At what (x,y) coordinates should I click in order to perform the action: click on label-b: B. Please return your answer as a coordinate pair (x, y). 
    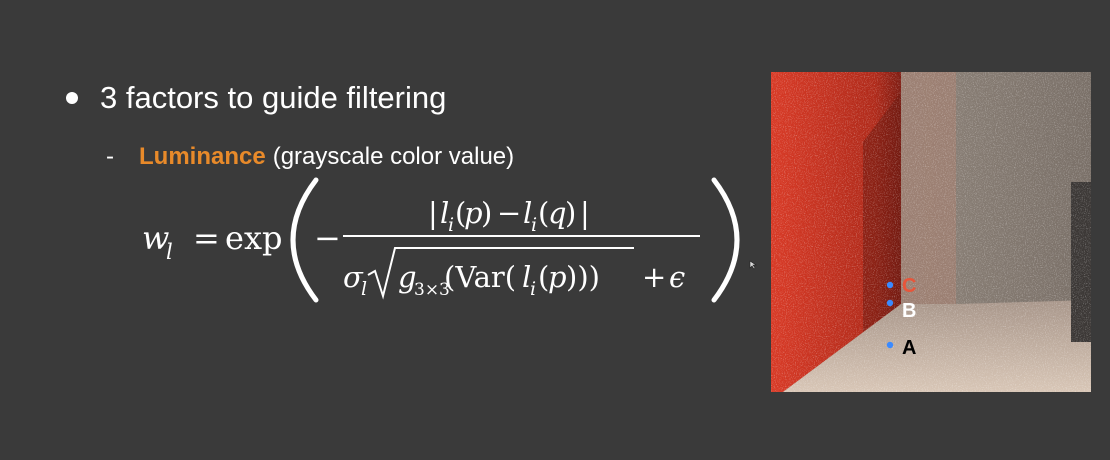
    Looking at the image, I should click on (909, 311).